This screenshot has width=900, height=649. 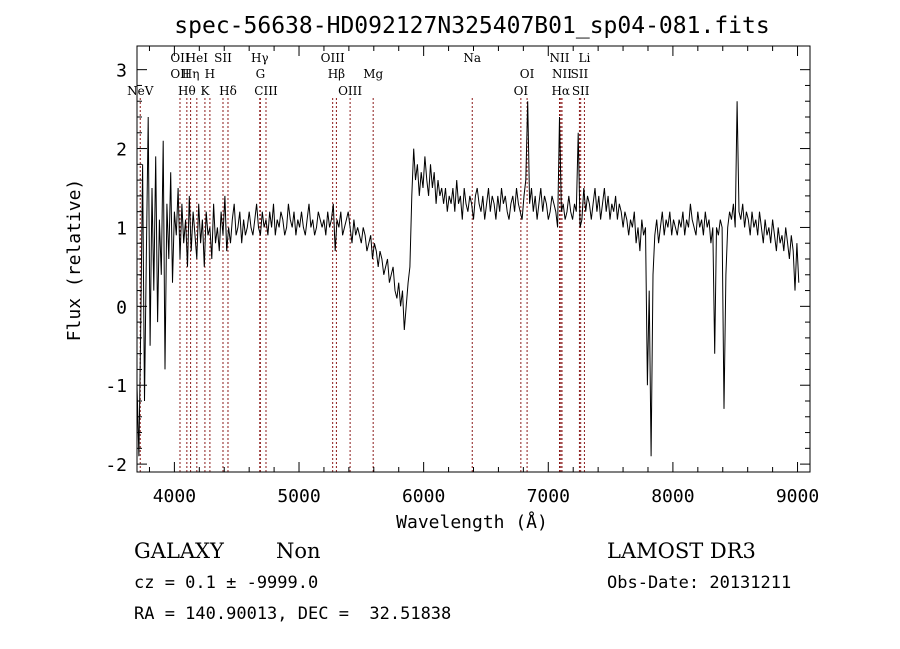 I want to click on y-tick-label: 0, so click(x=121, y=307).